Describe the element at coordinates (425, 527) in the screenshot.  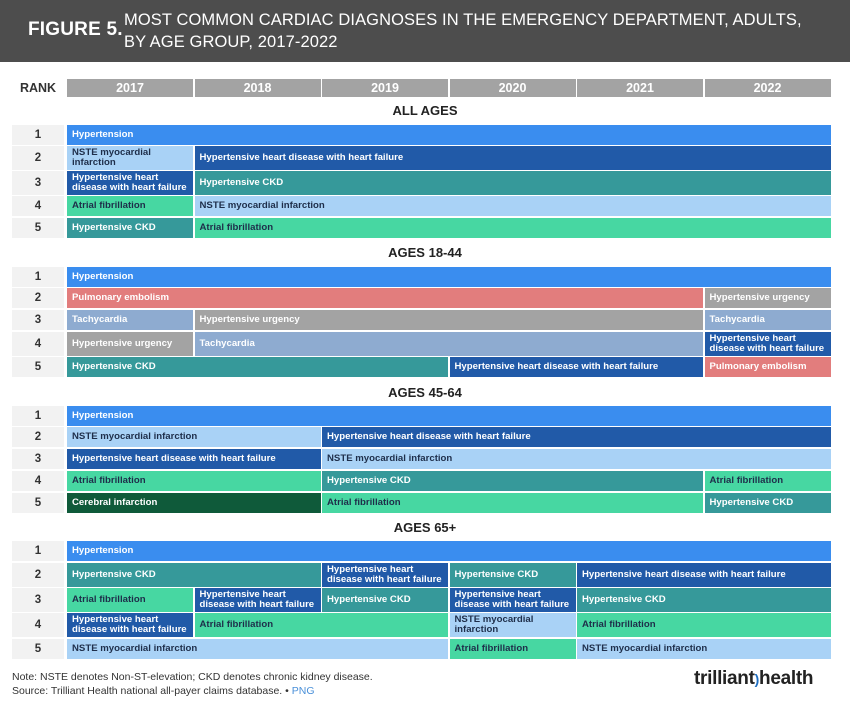
I see `section-title: AGES 65+` at that location.